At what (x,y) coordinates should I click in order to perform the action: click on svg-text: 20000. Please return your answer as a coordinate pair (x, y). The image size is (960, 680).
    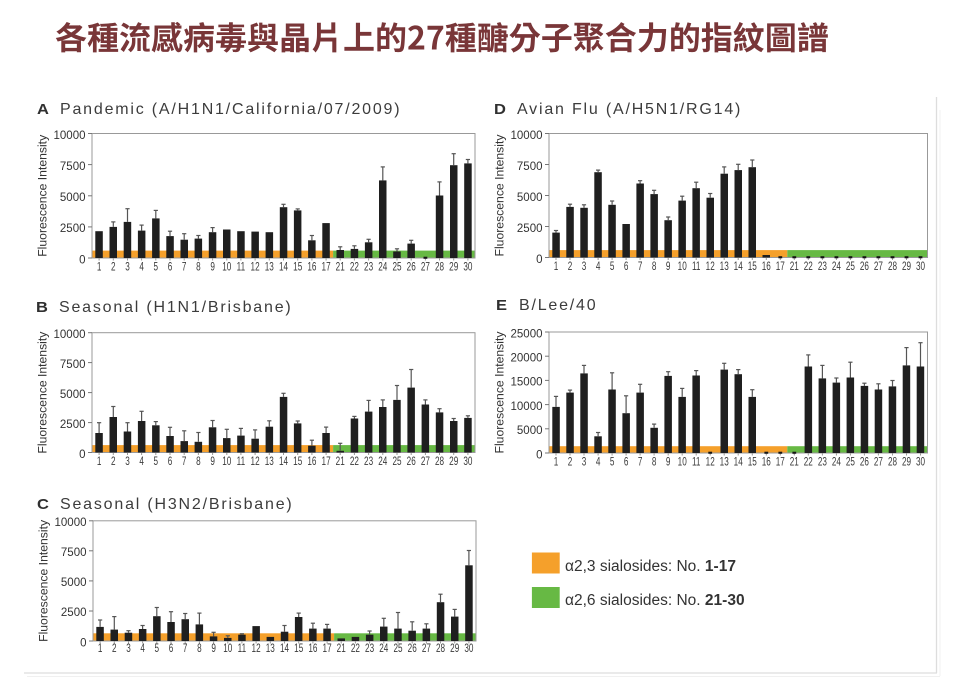
    Looking at the image, I should click on (527, 359).